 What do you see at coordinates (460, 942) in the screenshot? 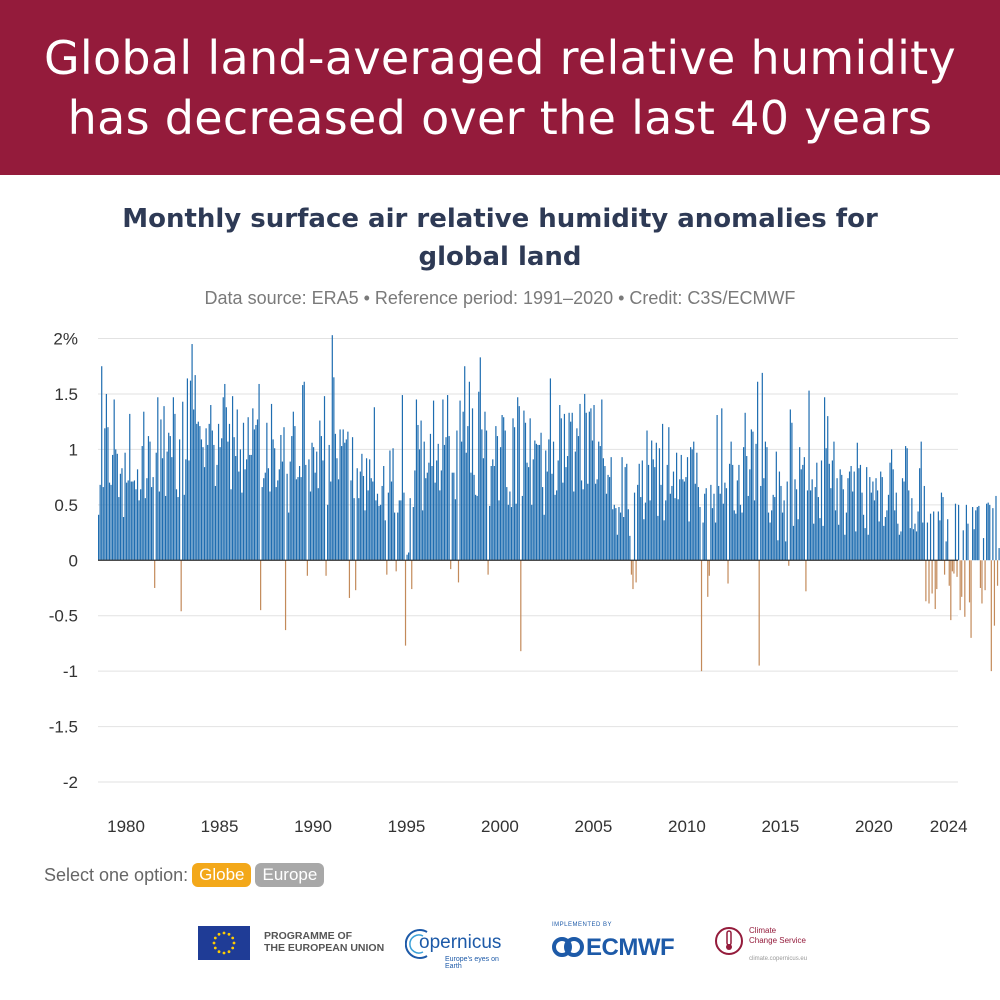
I see `copernicus-word: opernicus` at bounding box center [460, 942].